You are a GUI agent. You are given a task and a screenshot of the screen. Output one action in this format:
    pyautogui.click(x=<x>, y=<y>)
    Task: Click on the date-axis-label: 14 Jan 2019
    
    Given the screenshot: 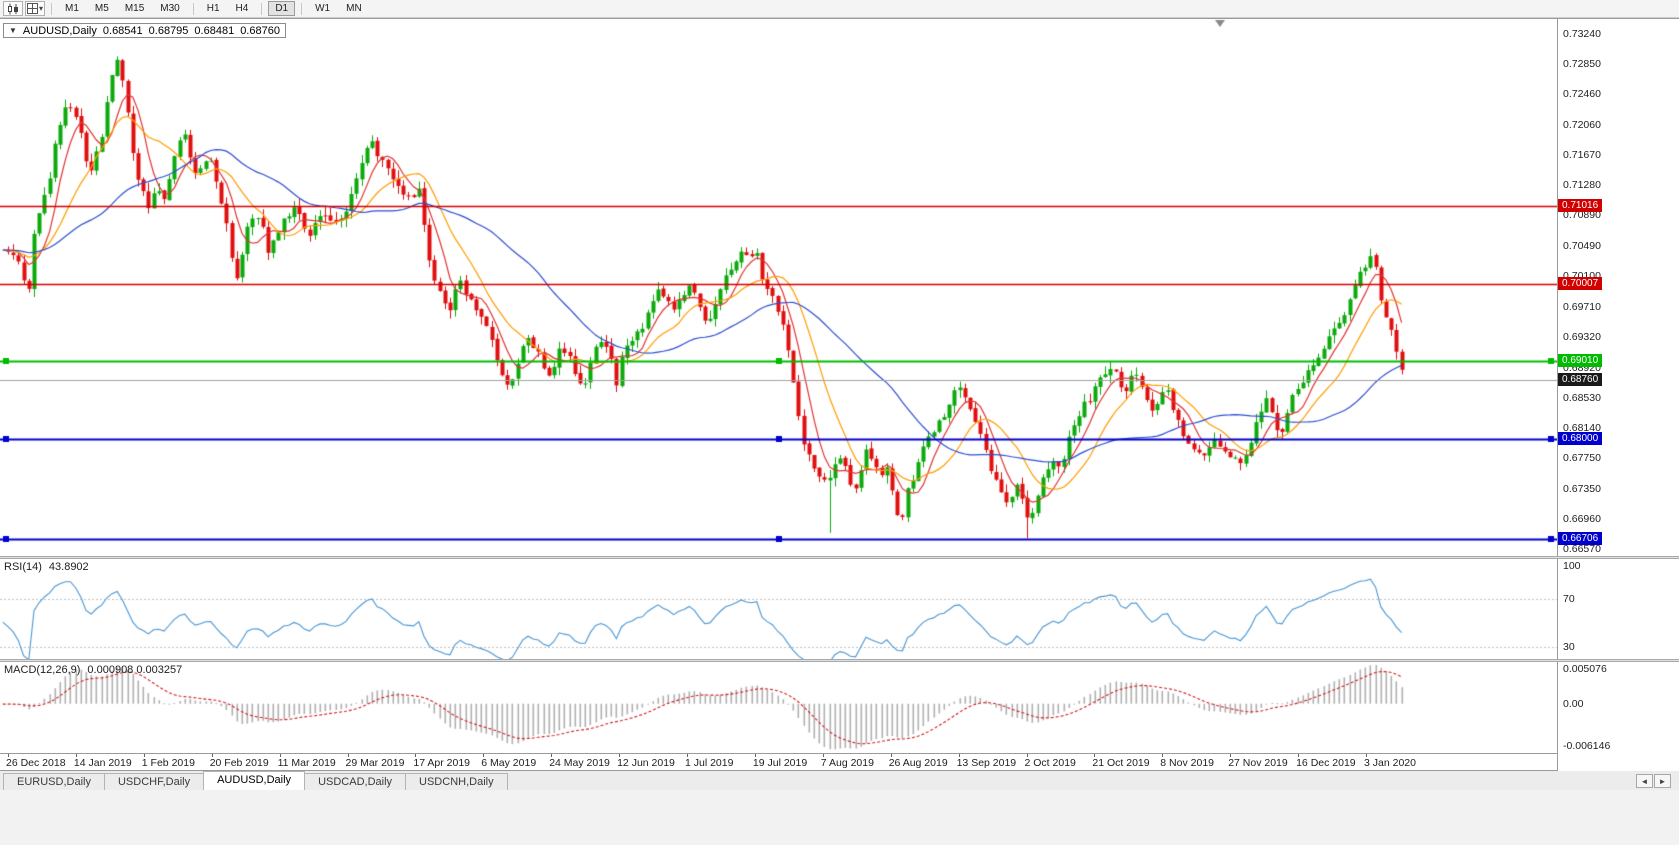 What is the action you would take?
    pyautogui.click(x=102, y=763)
    